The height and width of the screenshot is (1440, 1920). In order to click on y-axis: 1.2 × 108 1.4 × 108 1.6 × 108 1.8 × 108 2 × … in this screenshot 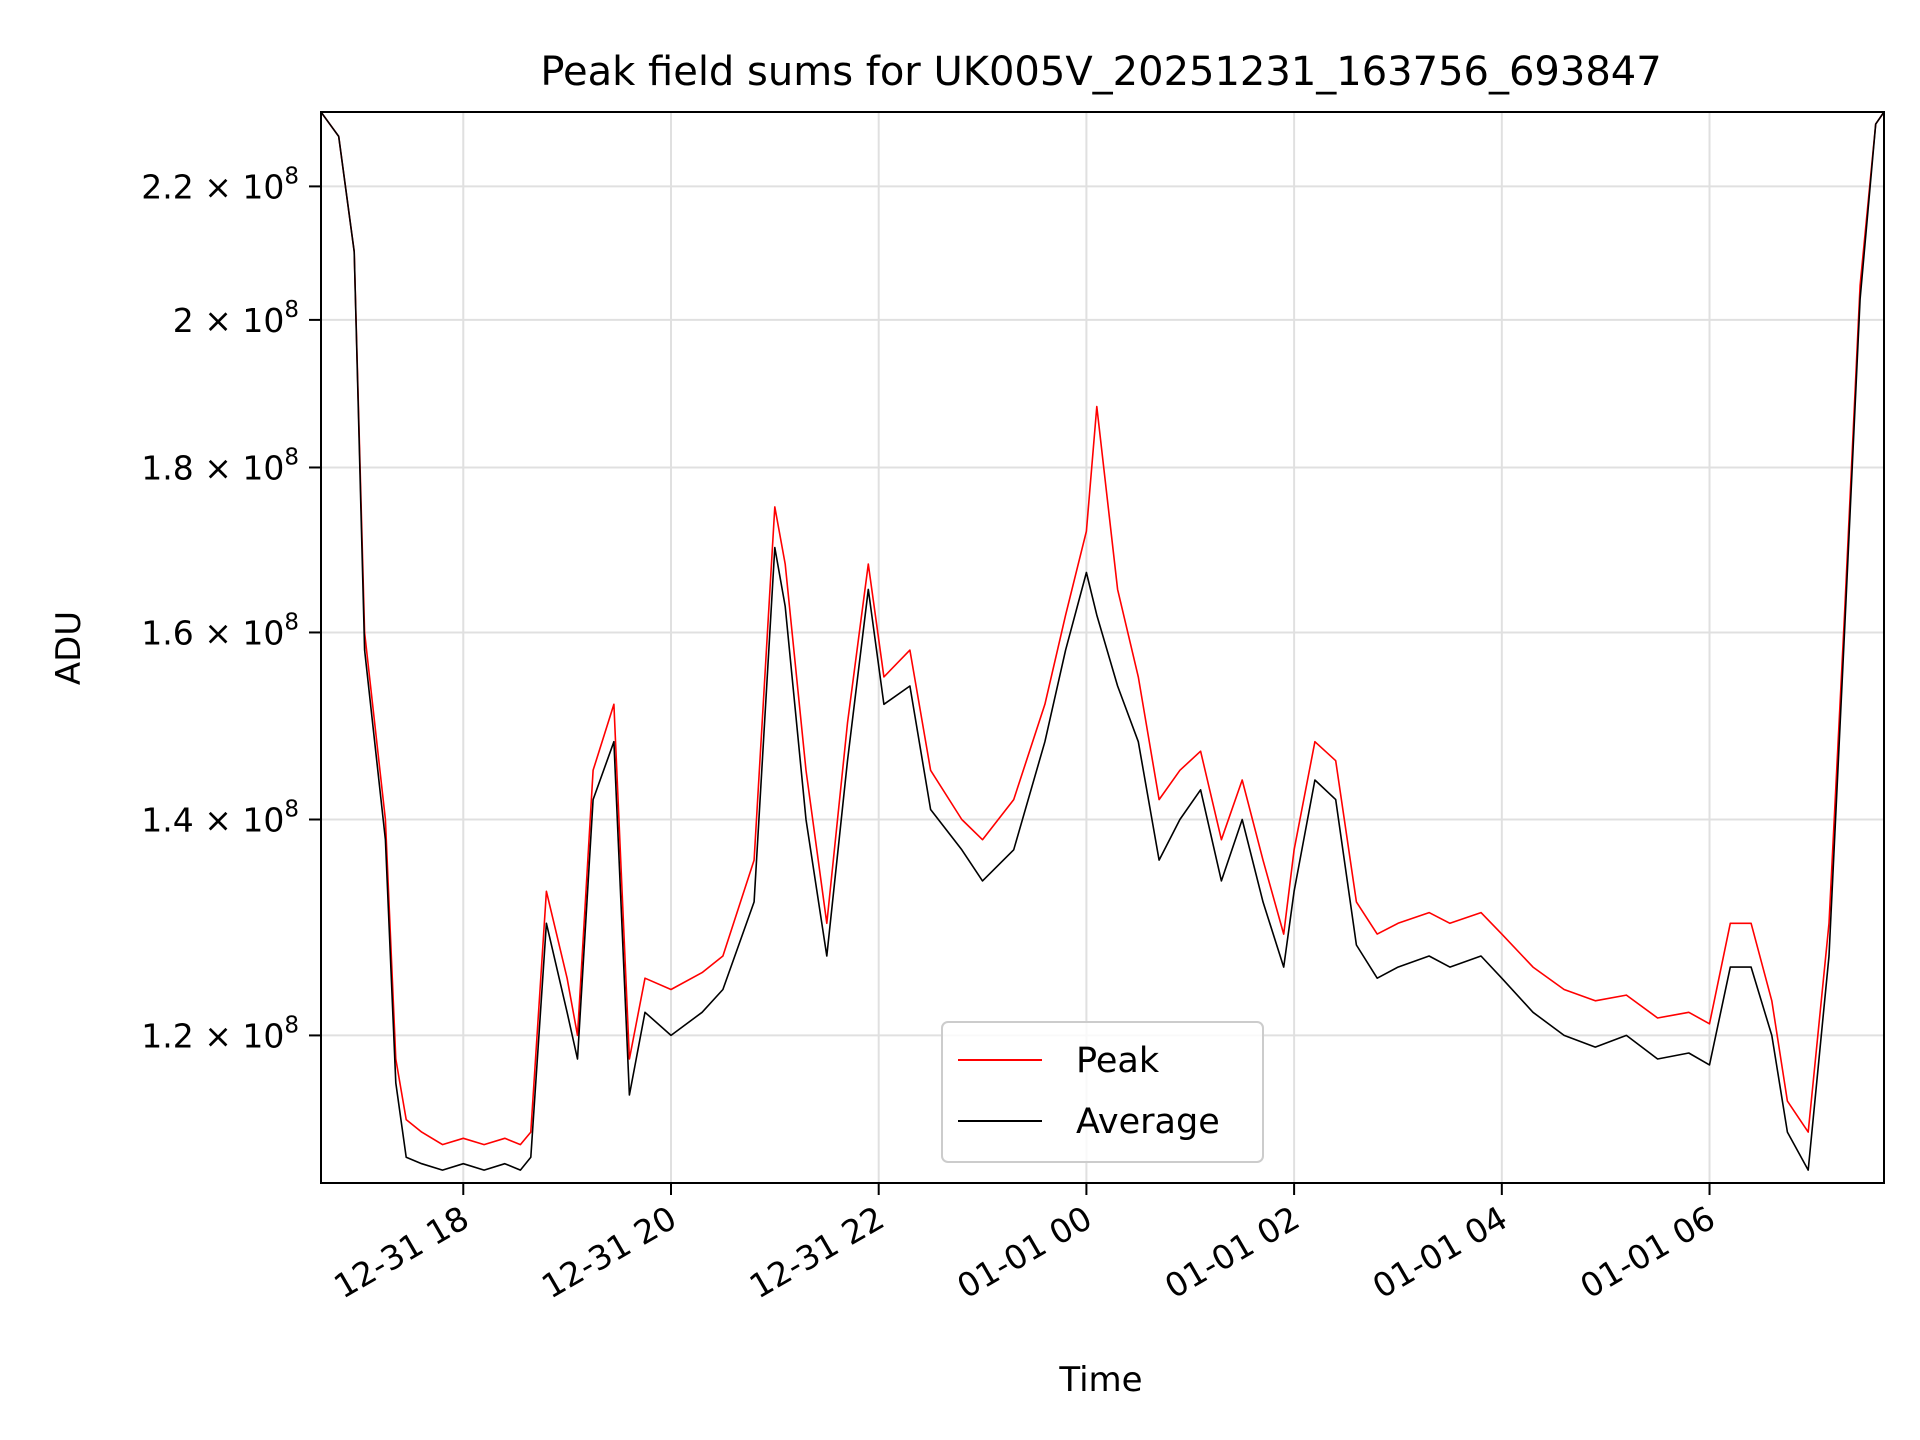, I will do `click(231, 609)`.